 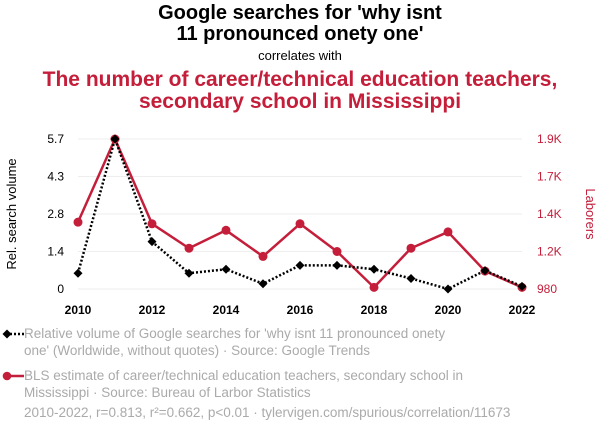 I want to click on y-left-tick-label: 1.4, so click(x=55, y=252).